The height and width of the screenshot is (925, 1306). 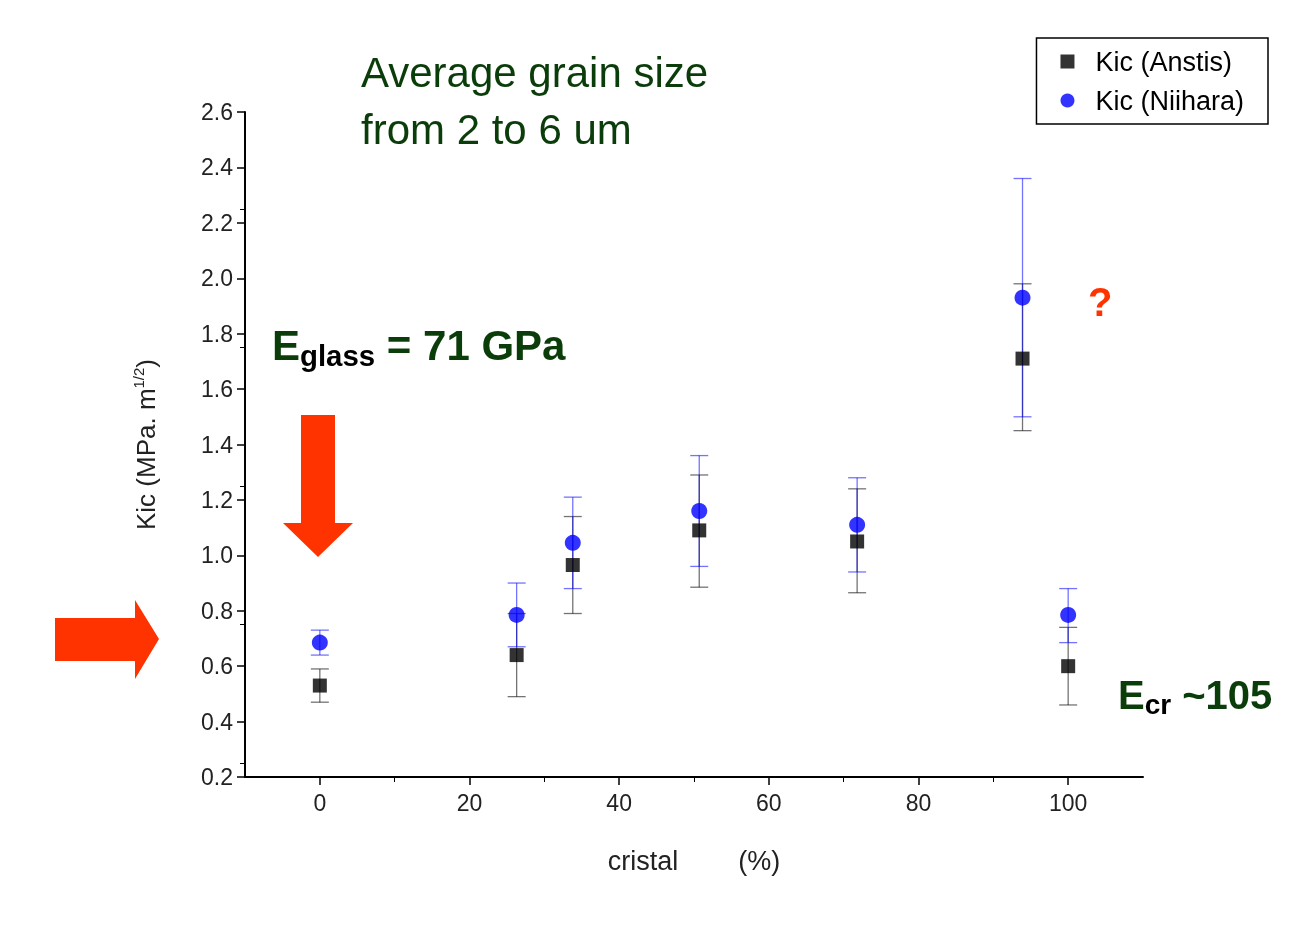 What do you see at coordinates (694, 860) in the screenshot?
I see `x-axis-title: cristal (%)` at bounding box center [694, 860].